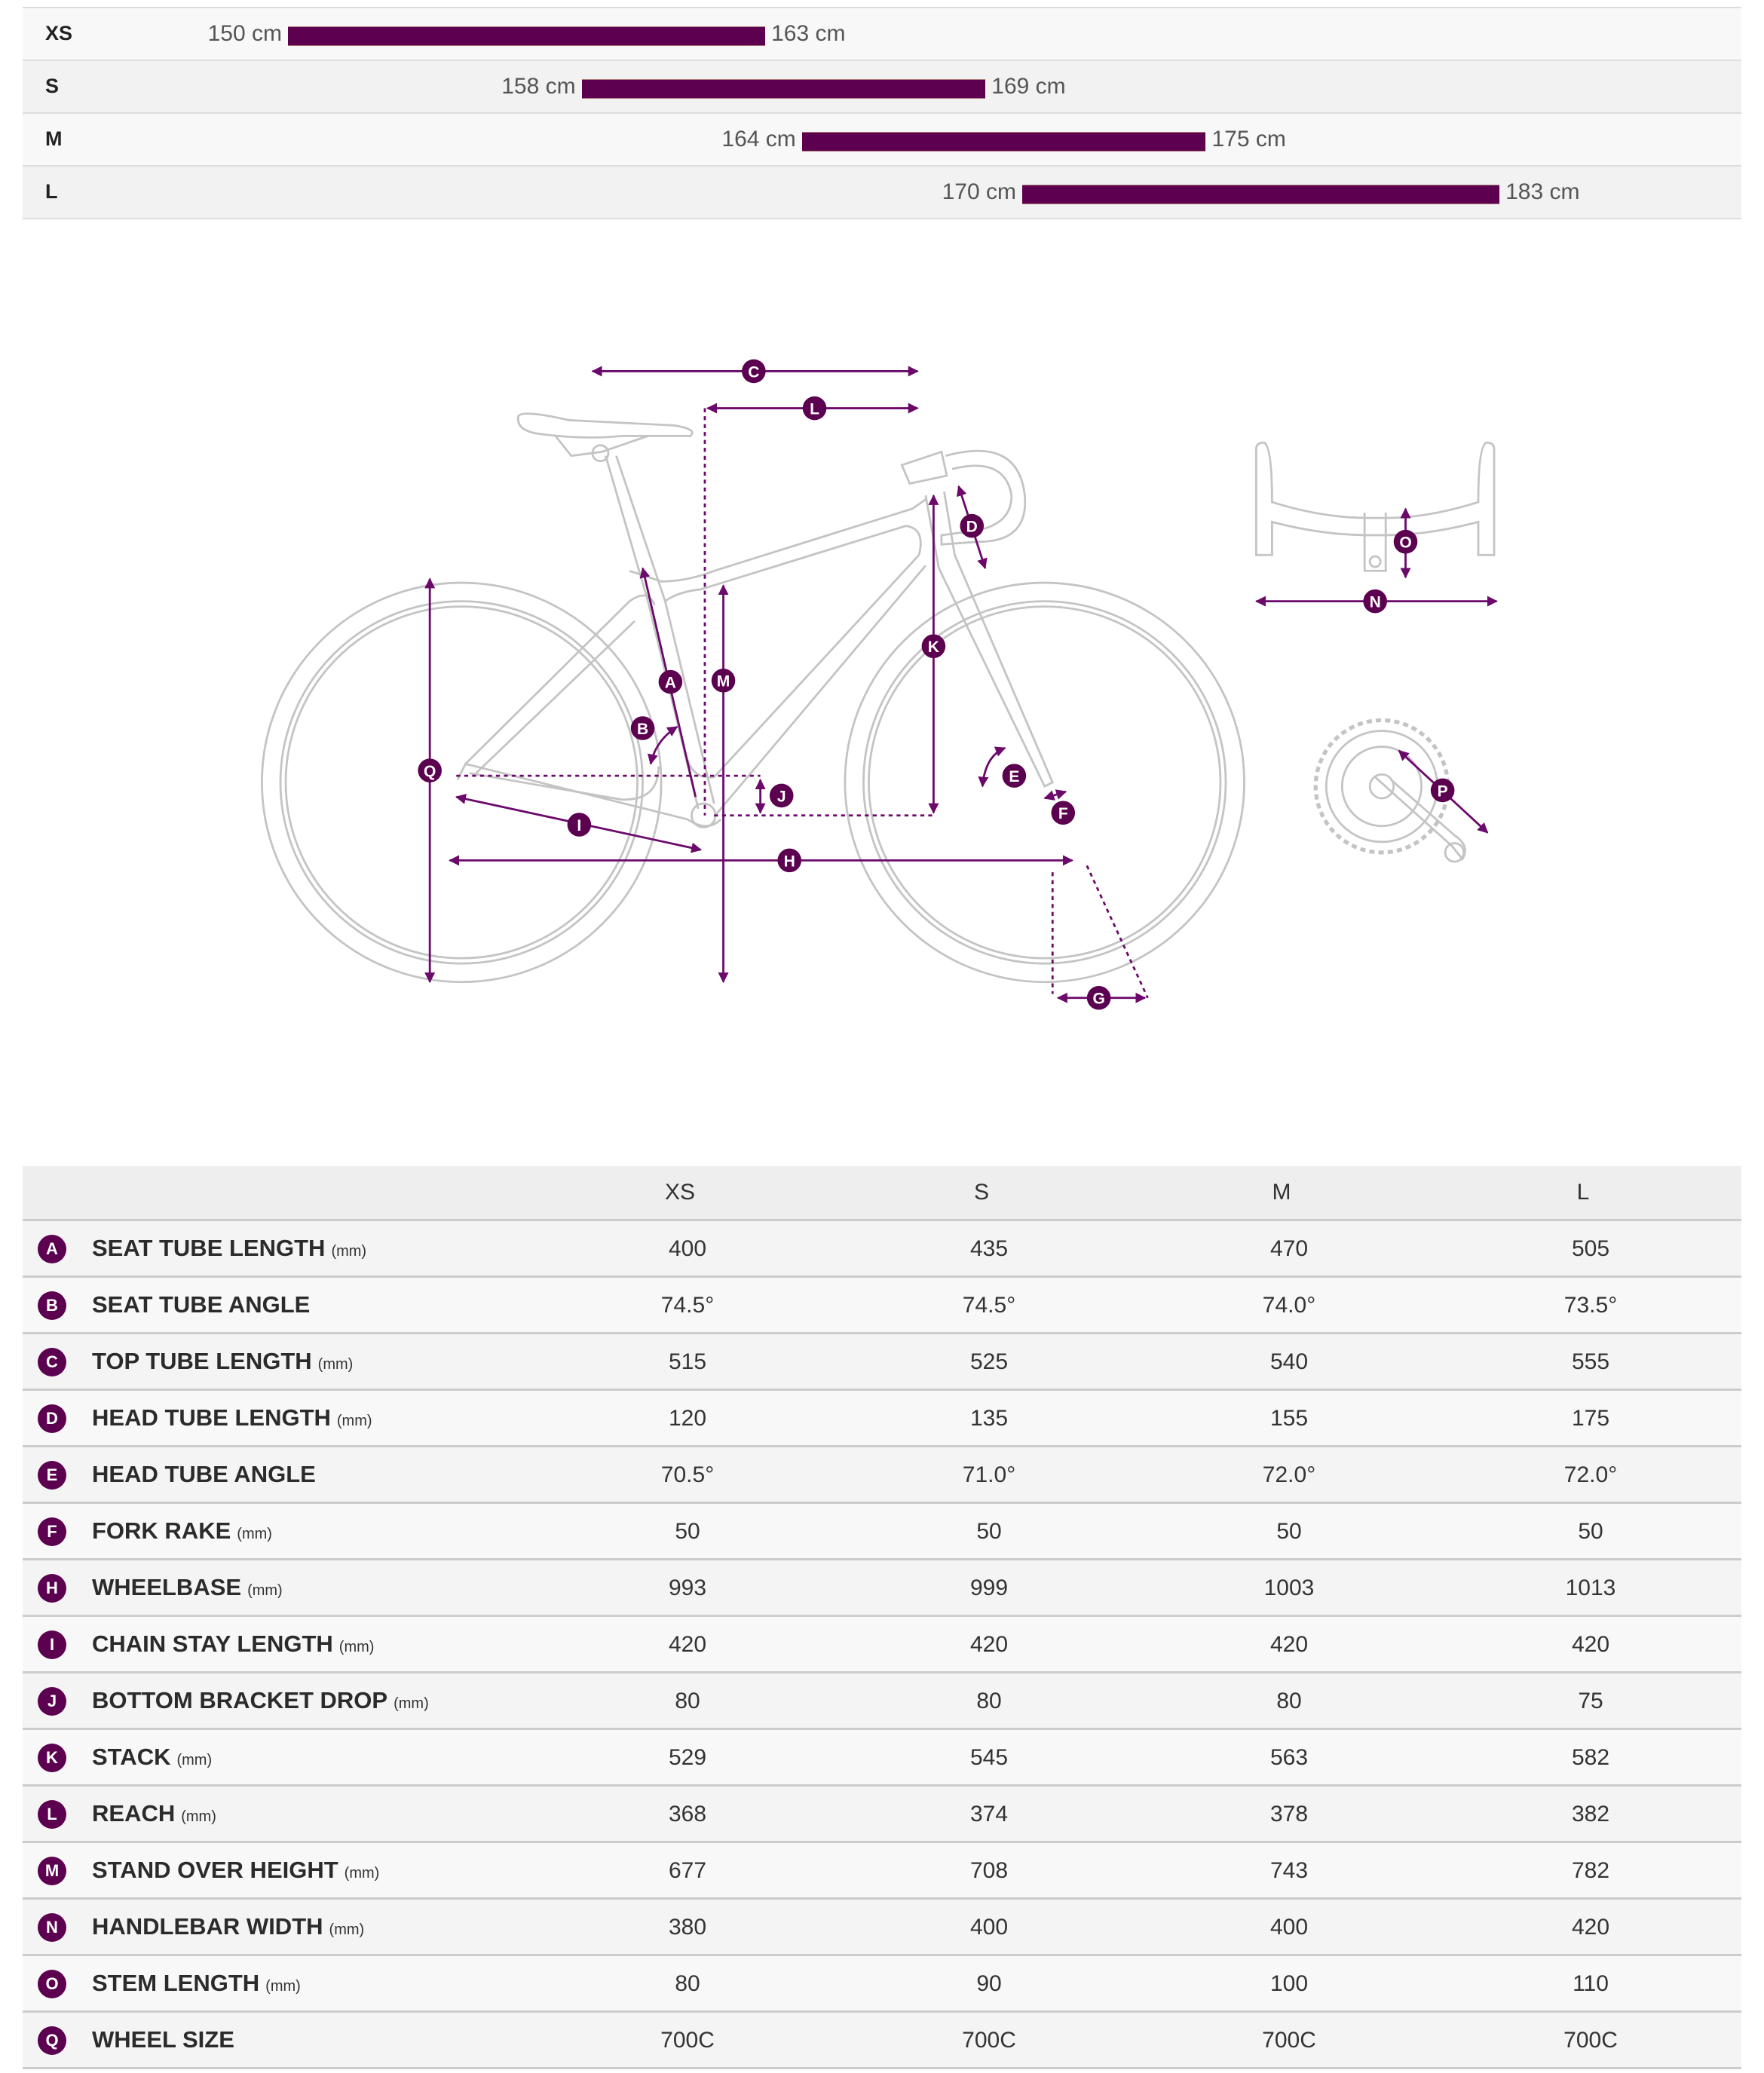 This screenshot has height=2073, width=1764. I want to click on bottom-bracket, so click(704, 815).